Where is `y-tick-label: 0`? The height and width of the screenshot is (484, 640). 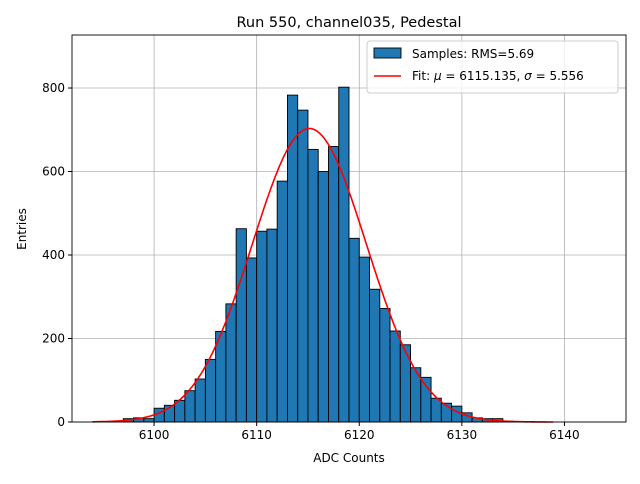 y-tick-label: 0 is located at coordinates (61, 422).